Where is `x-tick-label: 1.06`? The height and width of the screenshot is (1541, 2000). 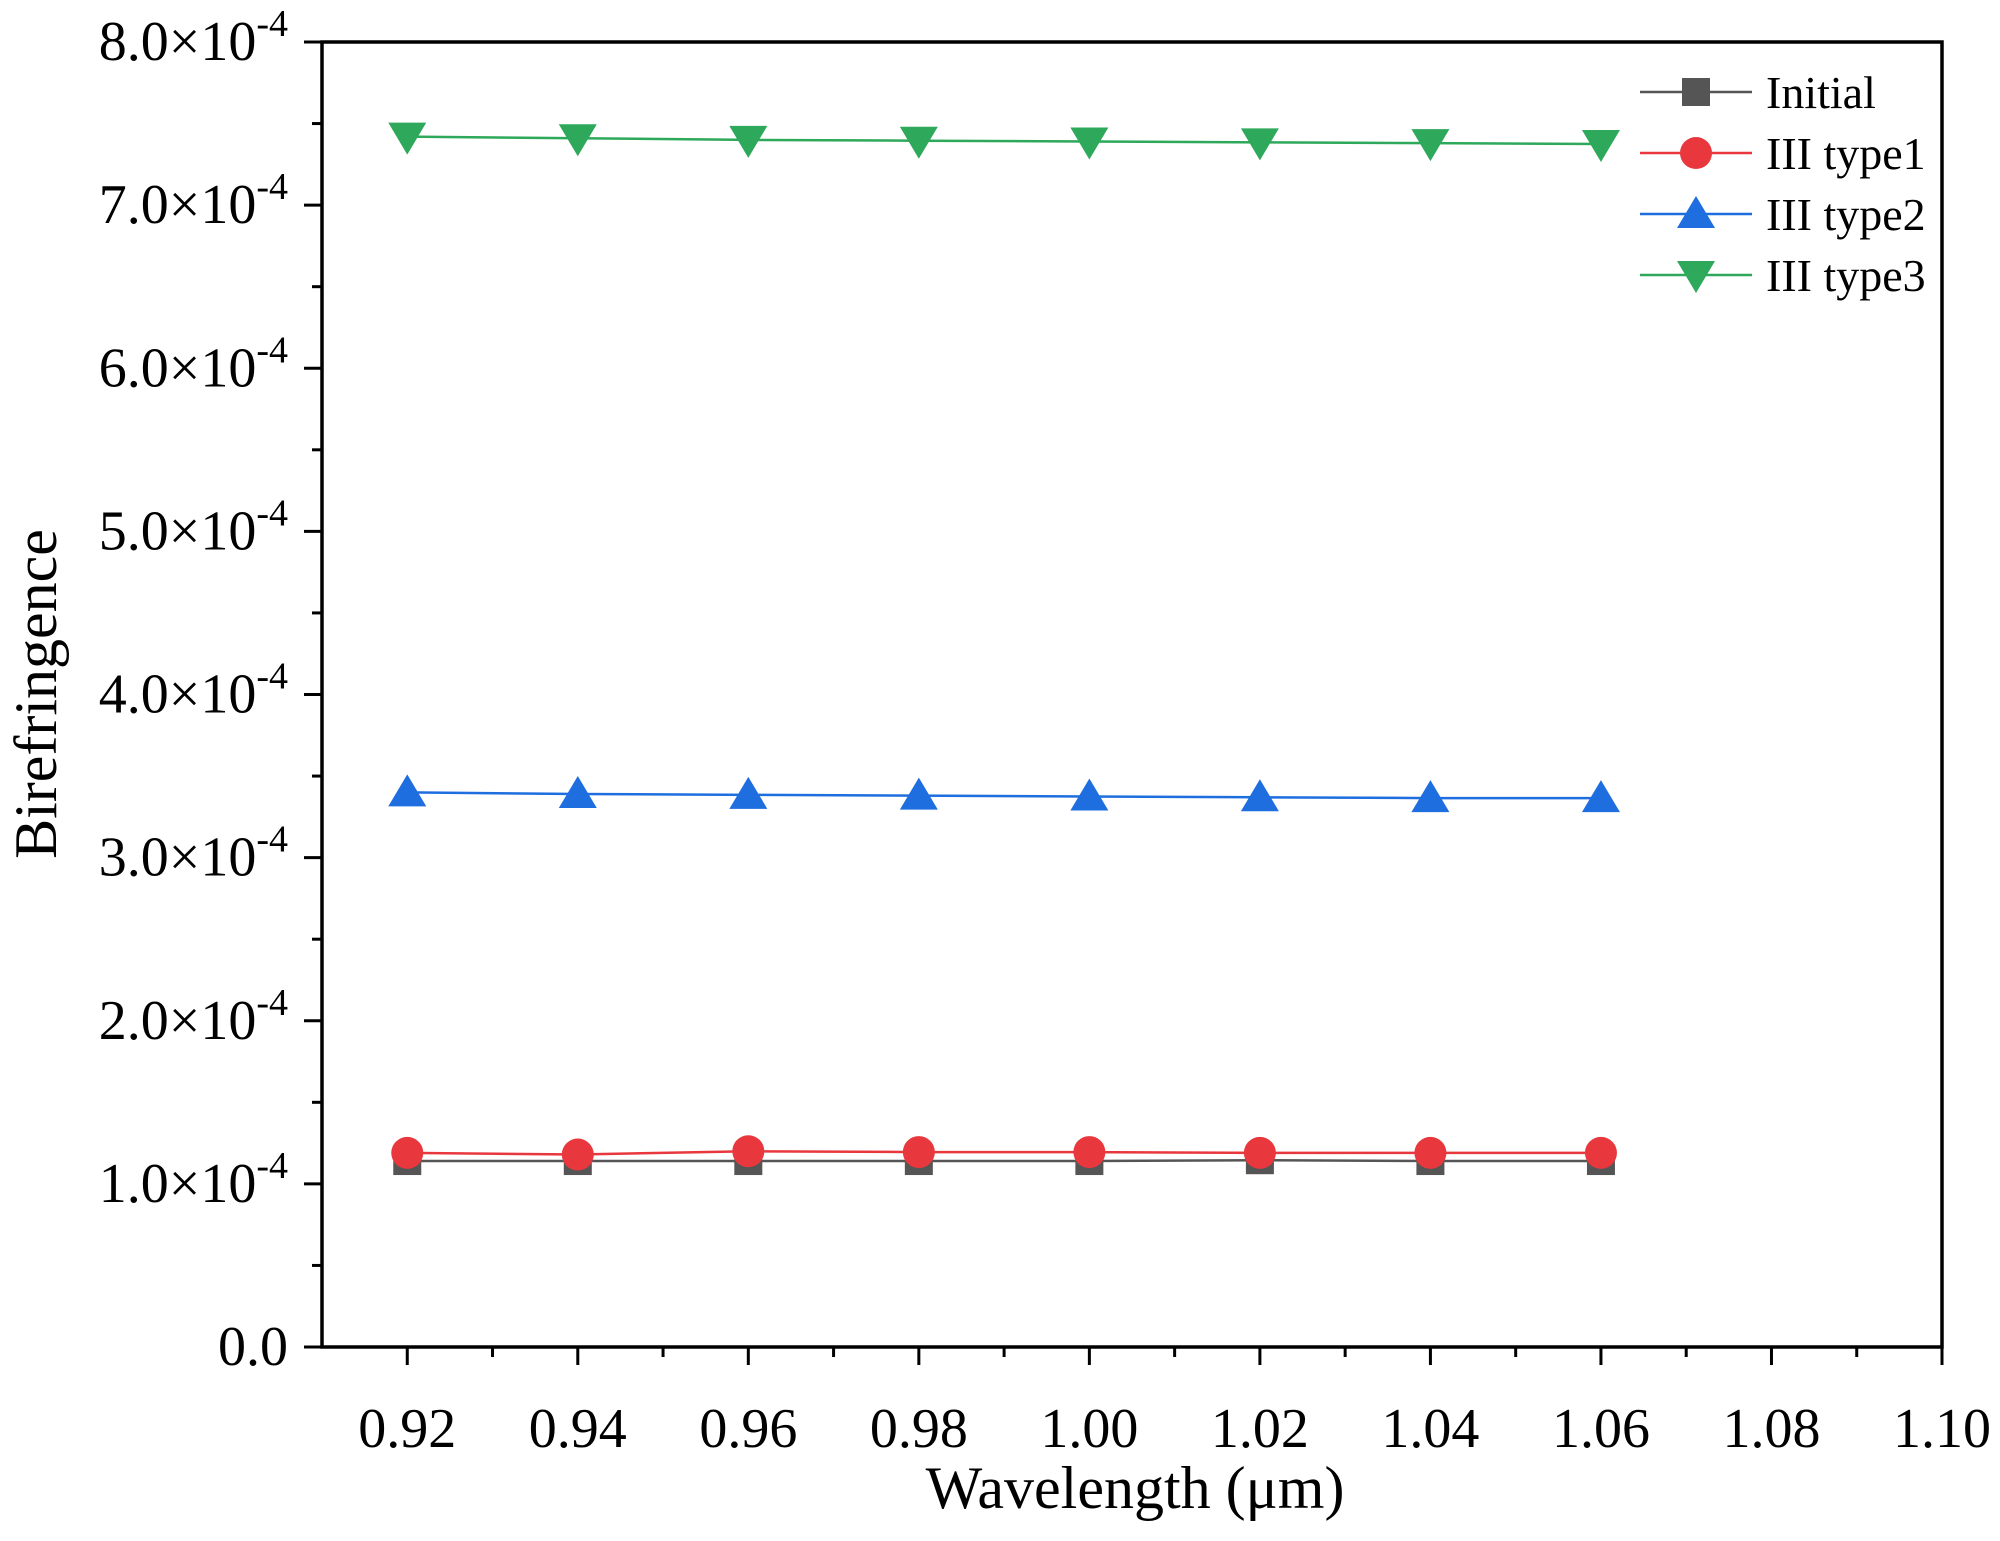 x-tick-label: 1.06 is located at coordinates (1601, 1429).